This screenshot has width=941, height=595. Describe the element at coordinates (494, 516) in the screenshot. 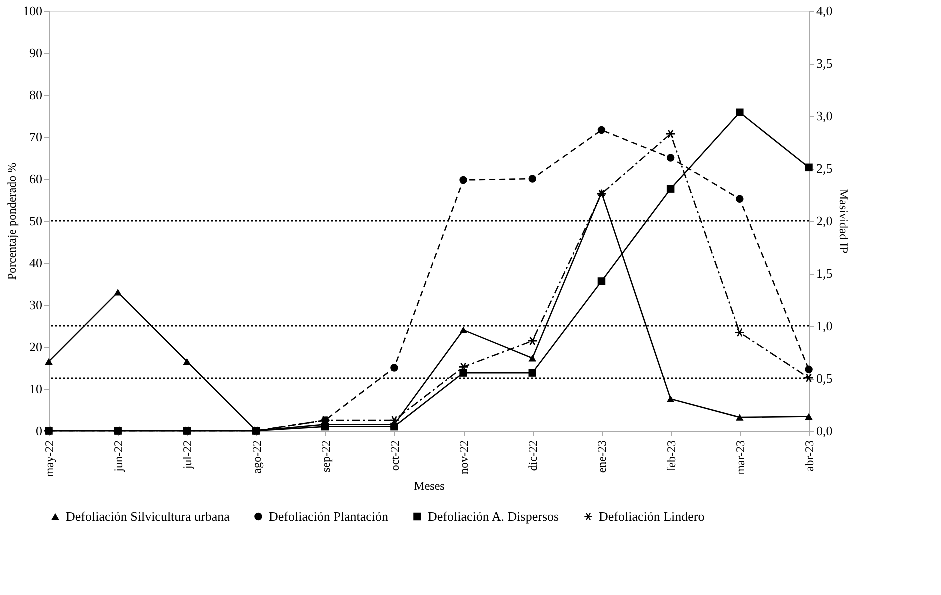

I see `legend-label: Defoliación A. Dispersos` at that location.